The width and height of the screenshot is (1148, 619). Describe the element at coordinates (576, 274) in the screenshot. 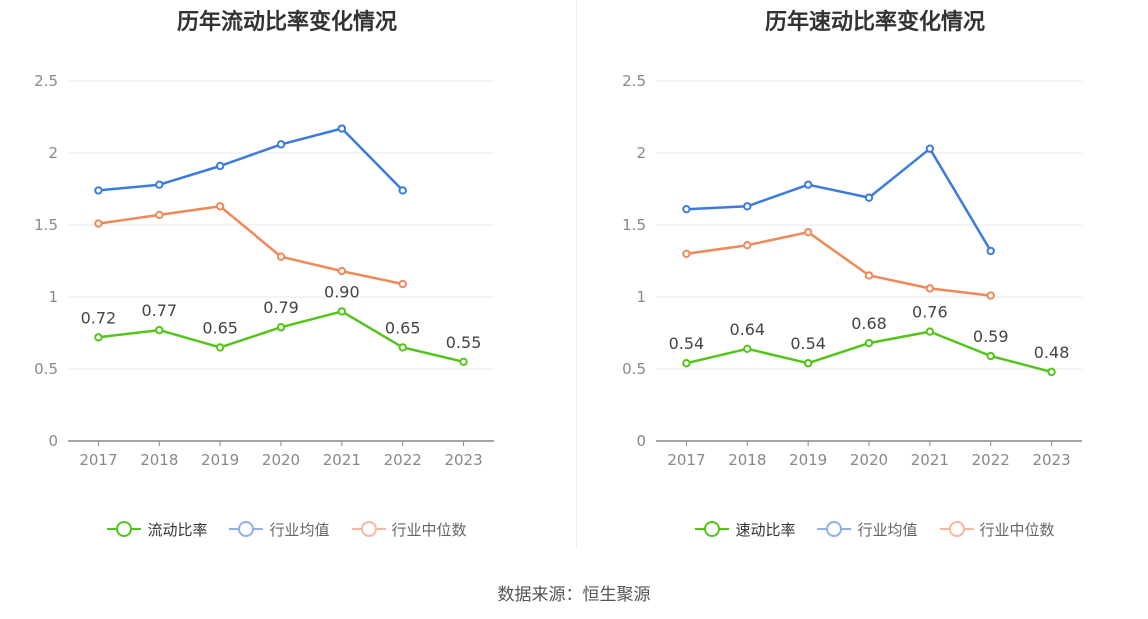

I see `panel-divider` at that location.